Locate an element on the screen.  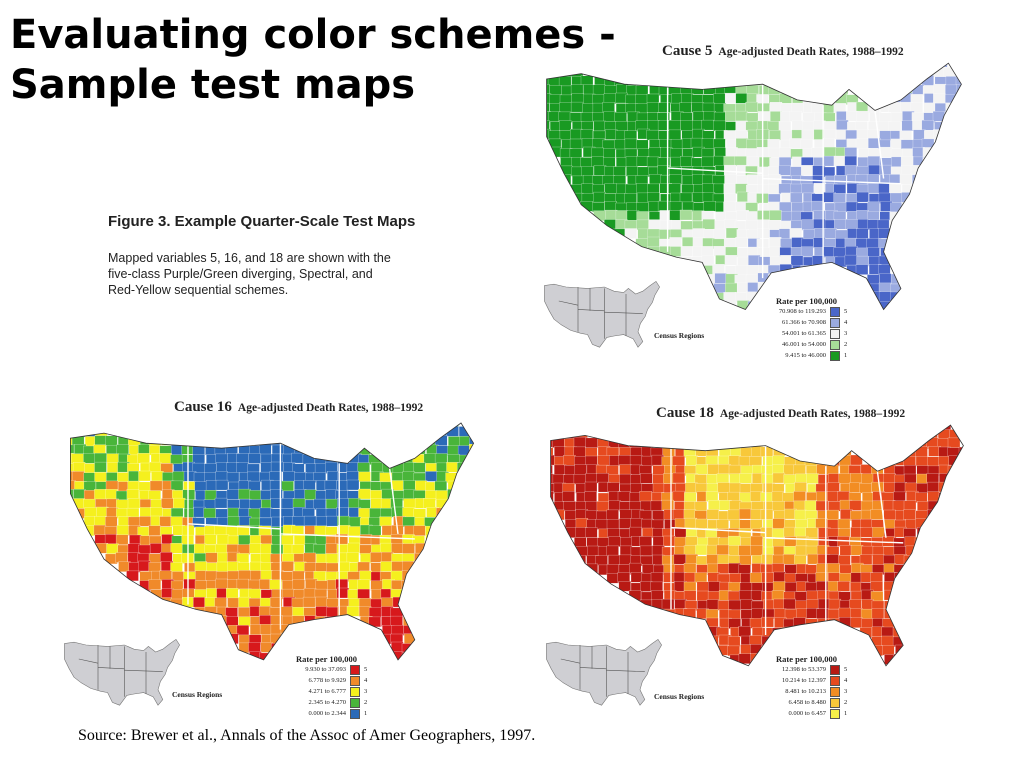
legend-row: 0.000 to 2.344 1 is located at coordinates (323, 713).